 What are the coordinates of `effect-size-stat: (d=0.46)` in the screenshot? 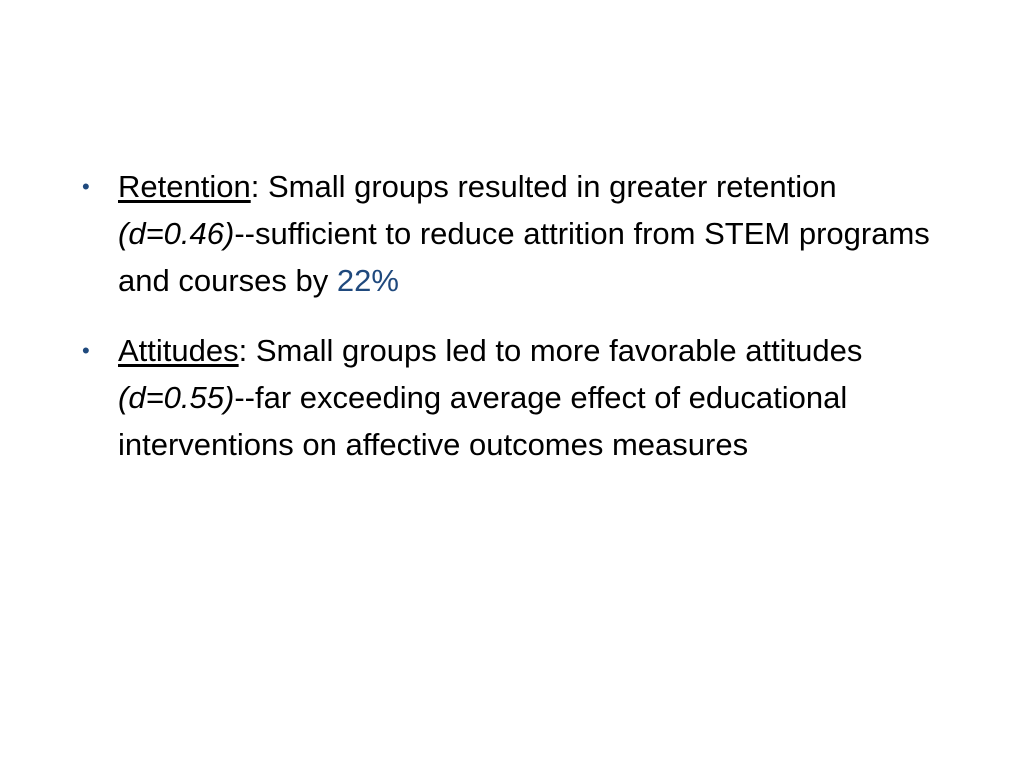 It's located at (176, 233).